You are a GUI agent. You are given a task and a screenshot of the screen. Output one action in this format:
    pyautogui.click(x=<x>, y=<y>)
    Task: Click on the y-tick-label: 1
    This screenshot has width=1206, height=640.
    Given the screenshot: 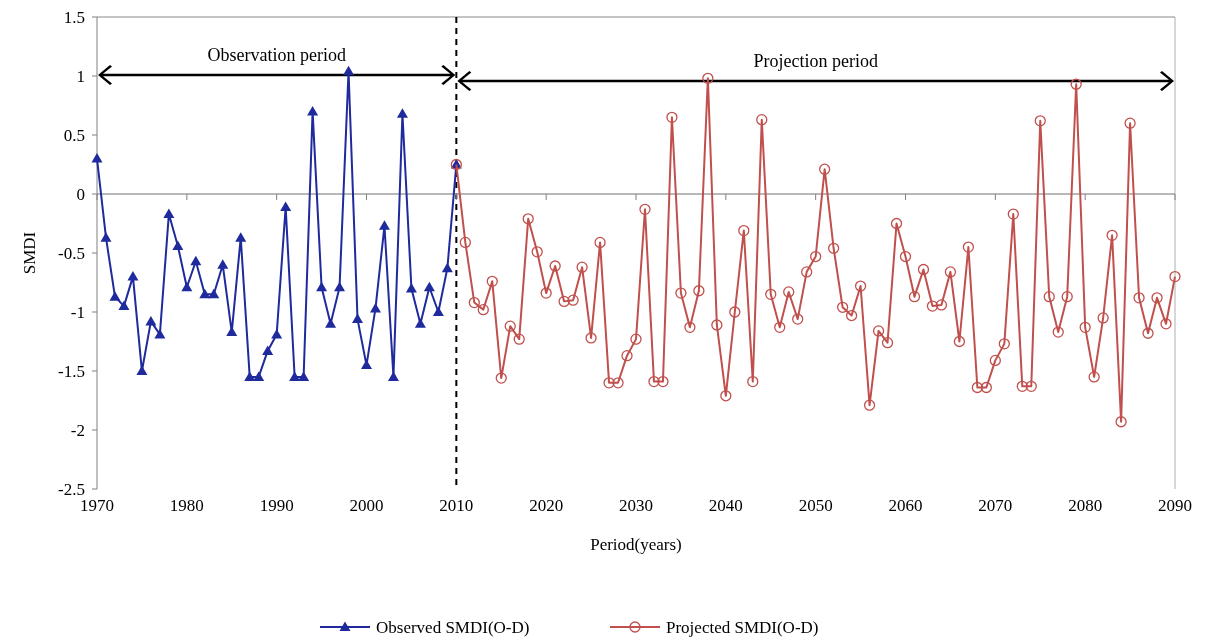 What is the action you would take?
    pyautogui.click(x=80, y=76)
    